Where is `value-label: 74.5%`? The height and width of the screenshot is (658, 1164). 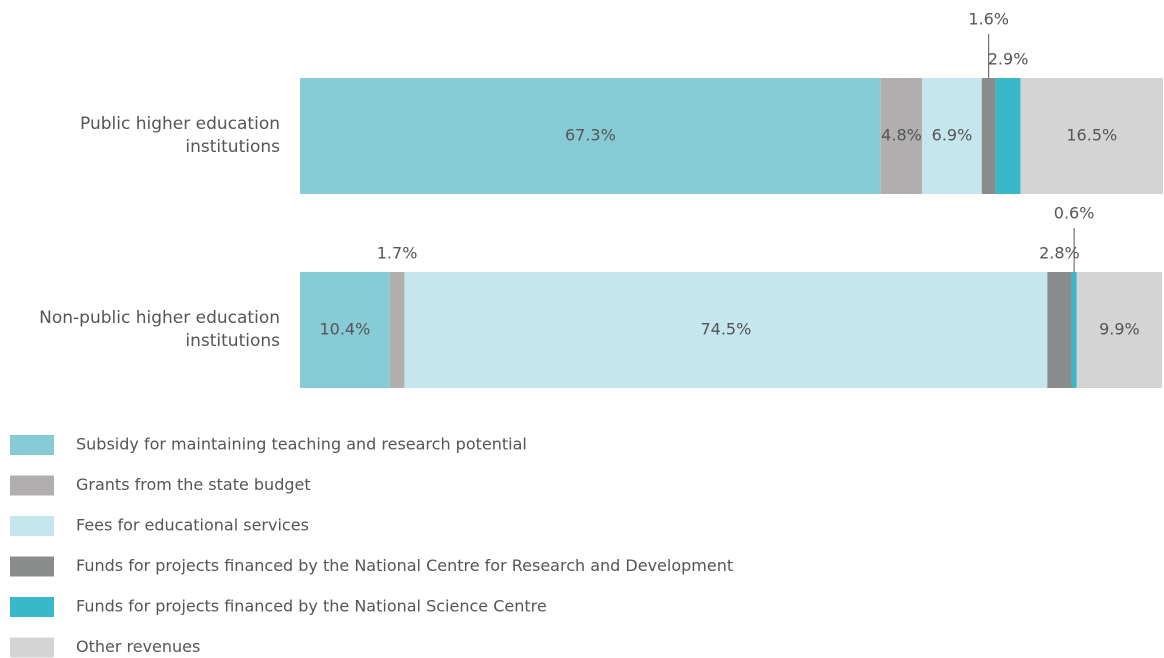 value-label: 74.5% is located at coordinates (725, 329).